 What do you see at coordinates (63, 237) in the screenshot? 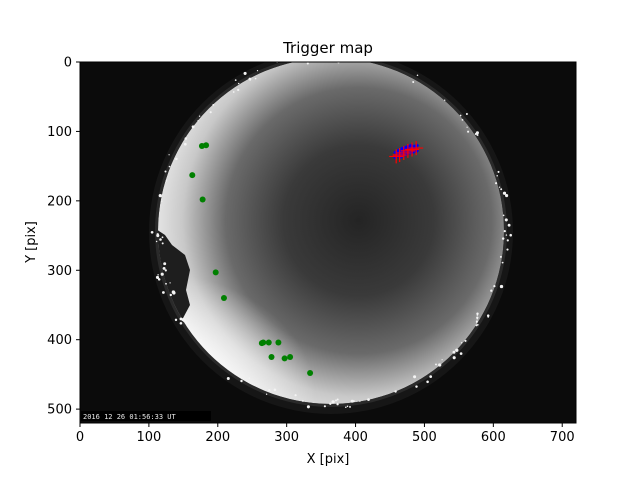
I see `y-axis-ticks: 0 100 200 300 400 500` at bounding box center [63, 237].